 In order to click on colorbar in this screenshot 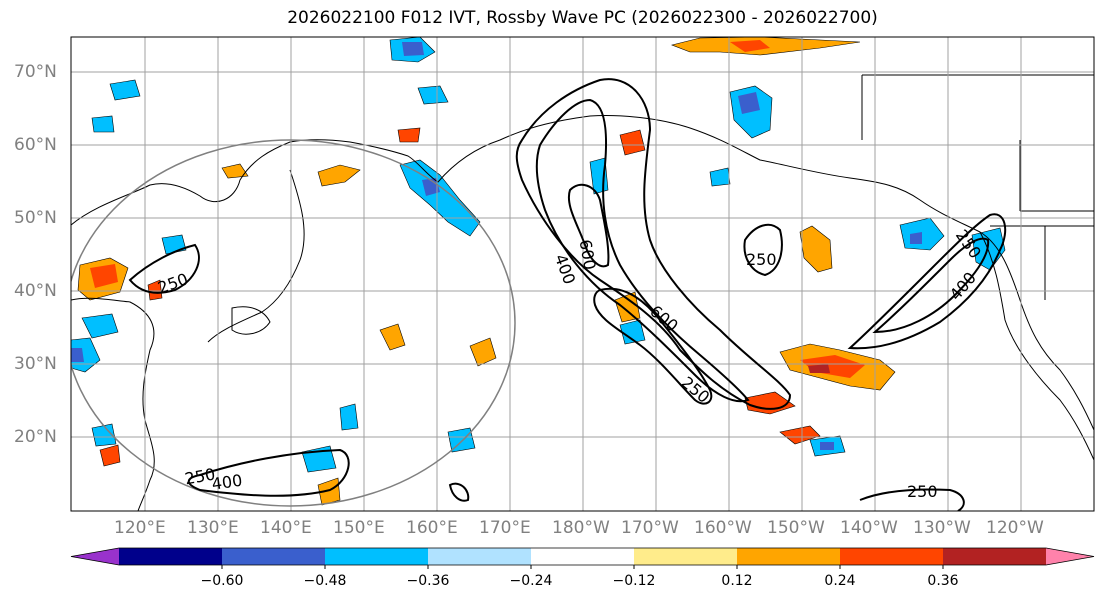, I will do `click(582, 558)`.